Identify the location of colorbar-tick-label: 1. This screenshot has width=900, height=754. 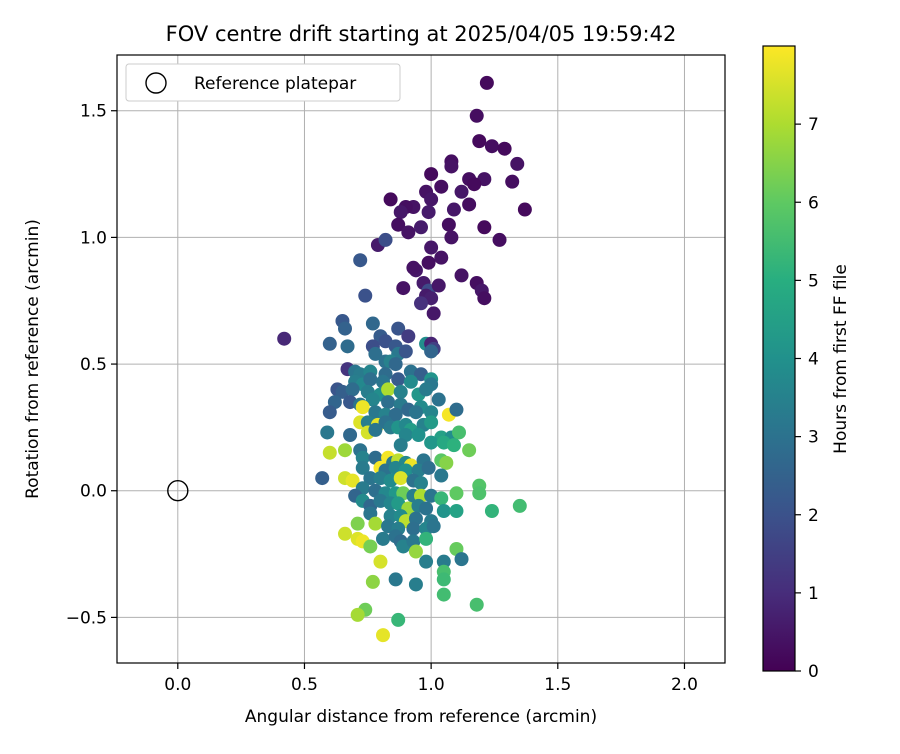
(813, 594).